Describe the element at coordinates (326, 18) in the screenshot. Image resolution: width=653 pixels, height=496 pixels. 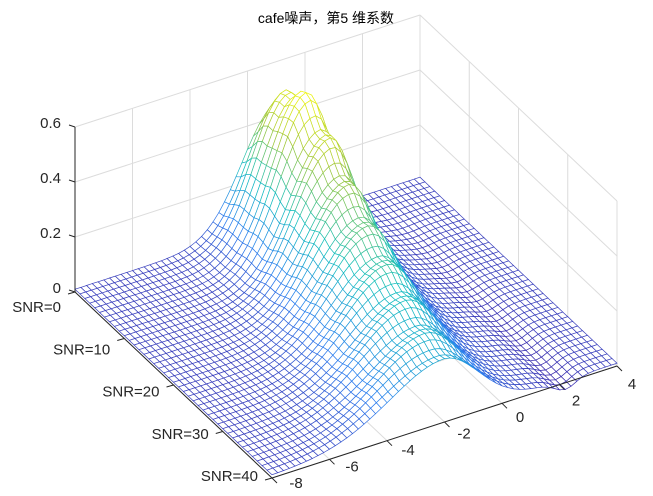
I see `chart-title: cafe噪声，第5 维系数` at that location.